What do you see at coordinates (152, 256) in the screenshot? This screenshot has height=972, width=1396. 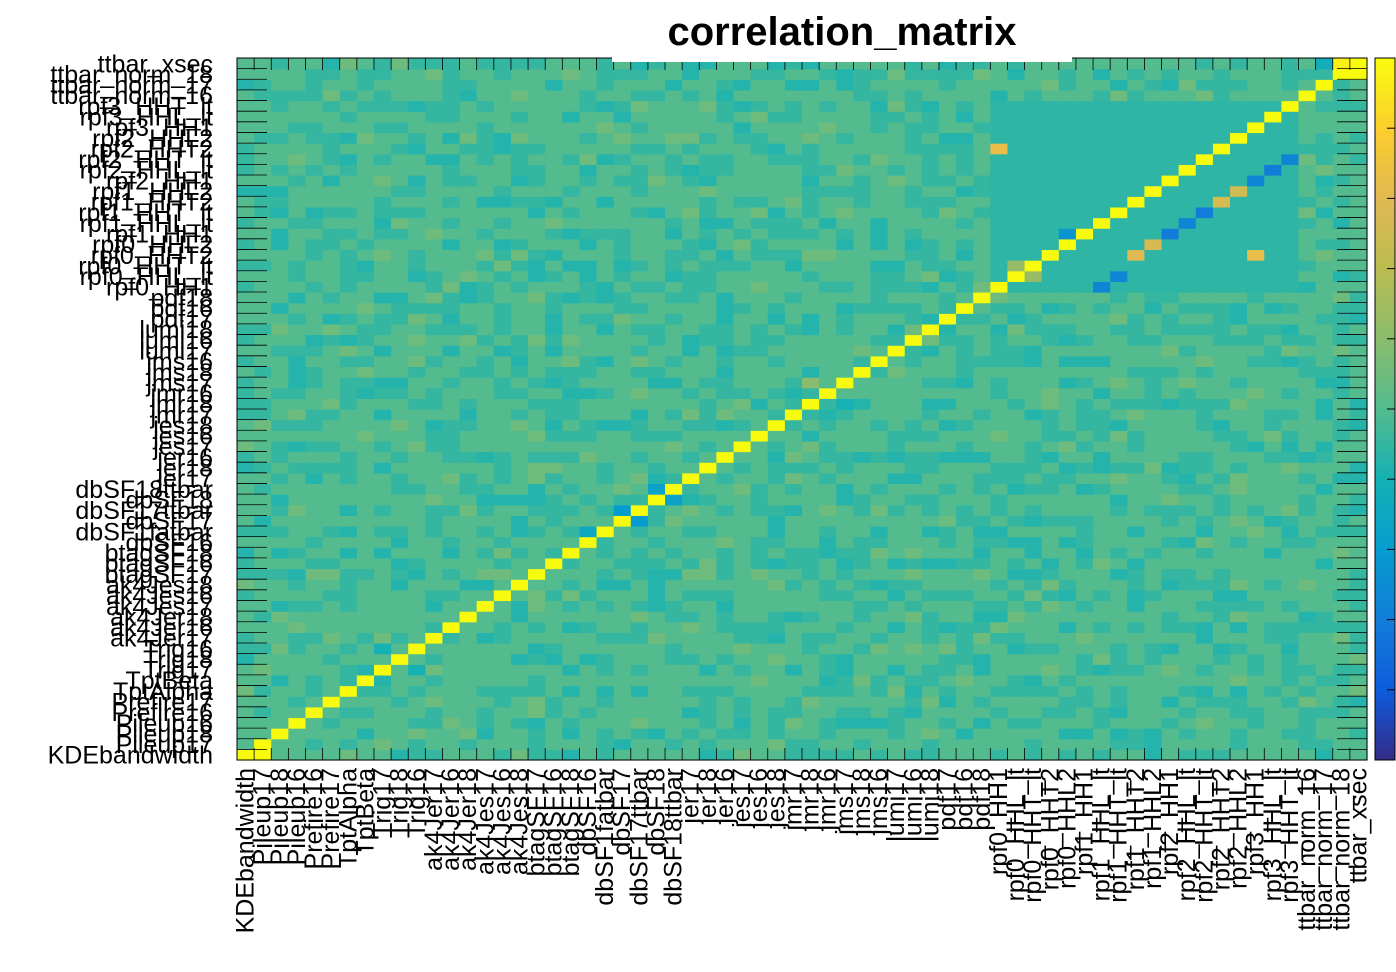 I see `y-tick-label: rpf0_HHT2` at bounding box center [152, 256].